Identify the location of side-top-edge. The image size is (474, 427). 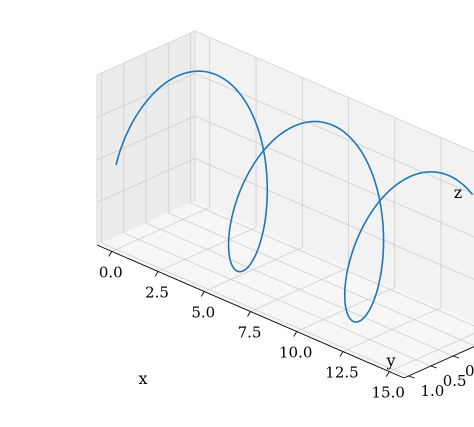
(146, 53).